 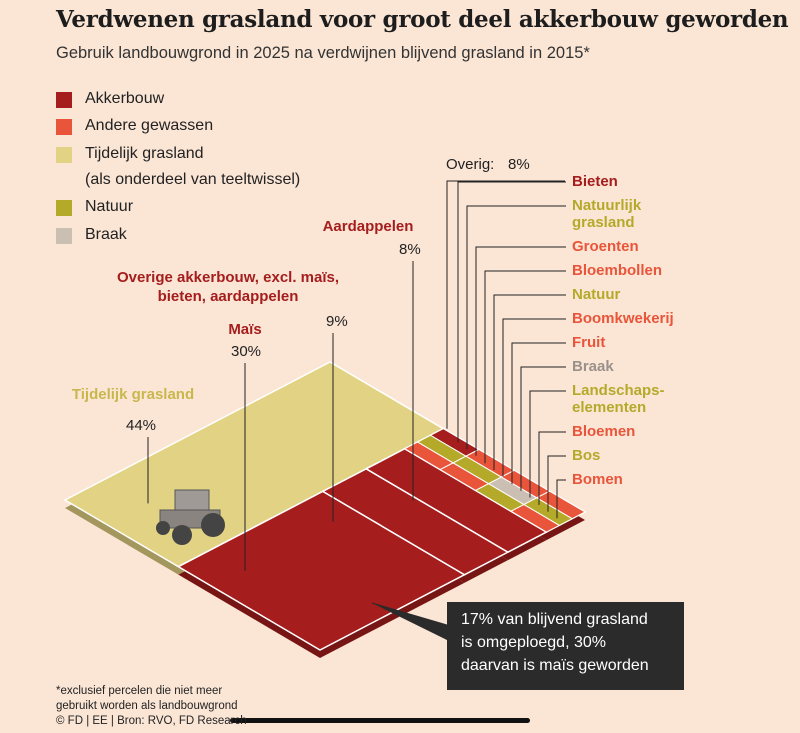 I want to click on legend-label: Tijdelijk grasland, so click(x=144, y=153).